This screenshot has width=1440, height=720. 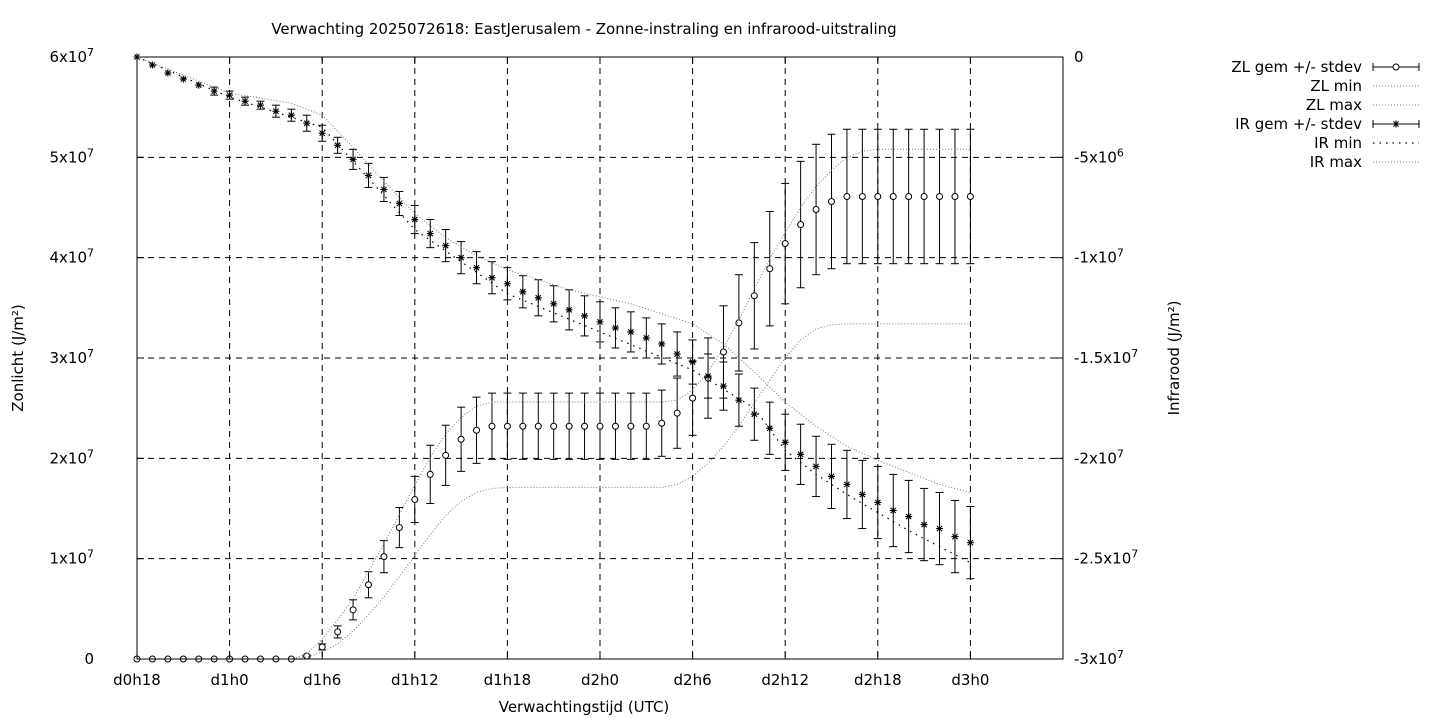 What do you see at coordinates (322, 680) in the screenshot?
I see `x-tick-label: d1h6` at bounding box center [322, 680].